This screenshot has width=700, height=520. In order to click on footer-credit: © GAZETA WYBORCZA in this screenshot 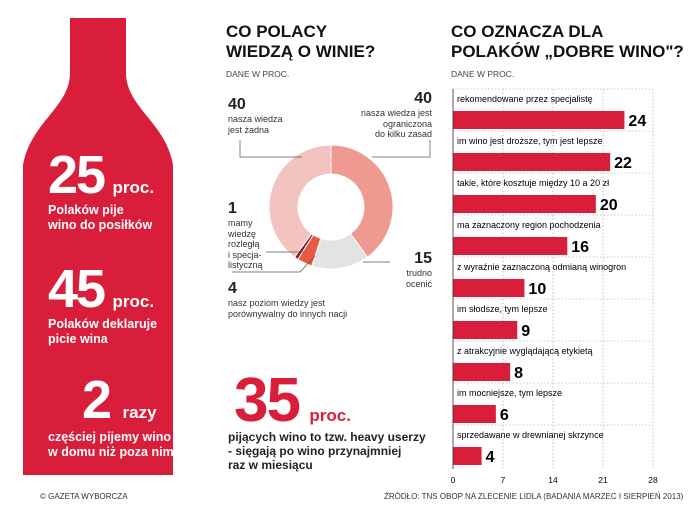, I will do `click(84, 496)`.